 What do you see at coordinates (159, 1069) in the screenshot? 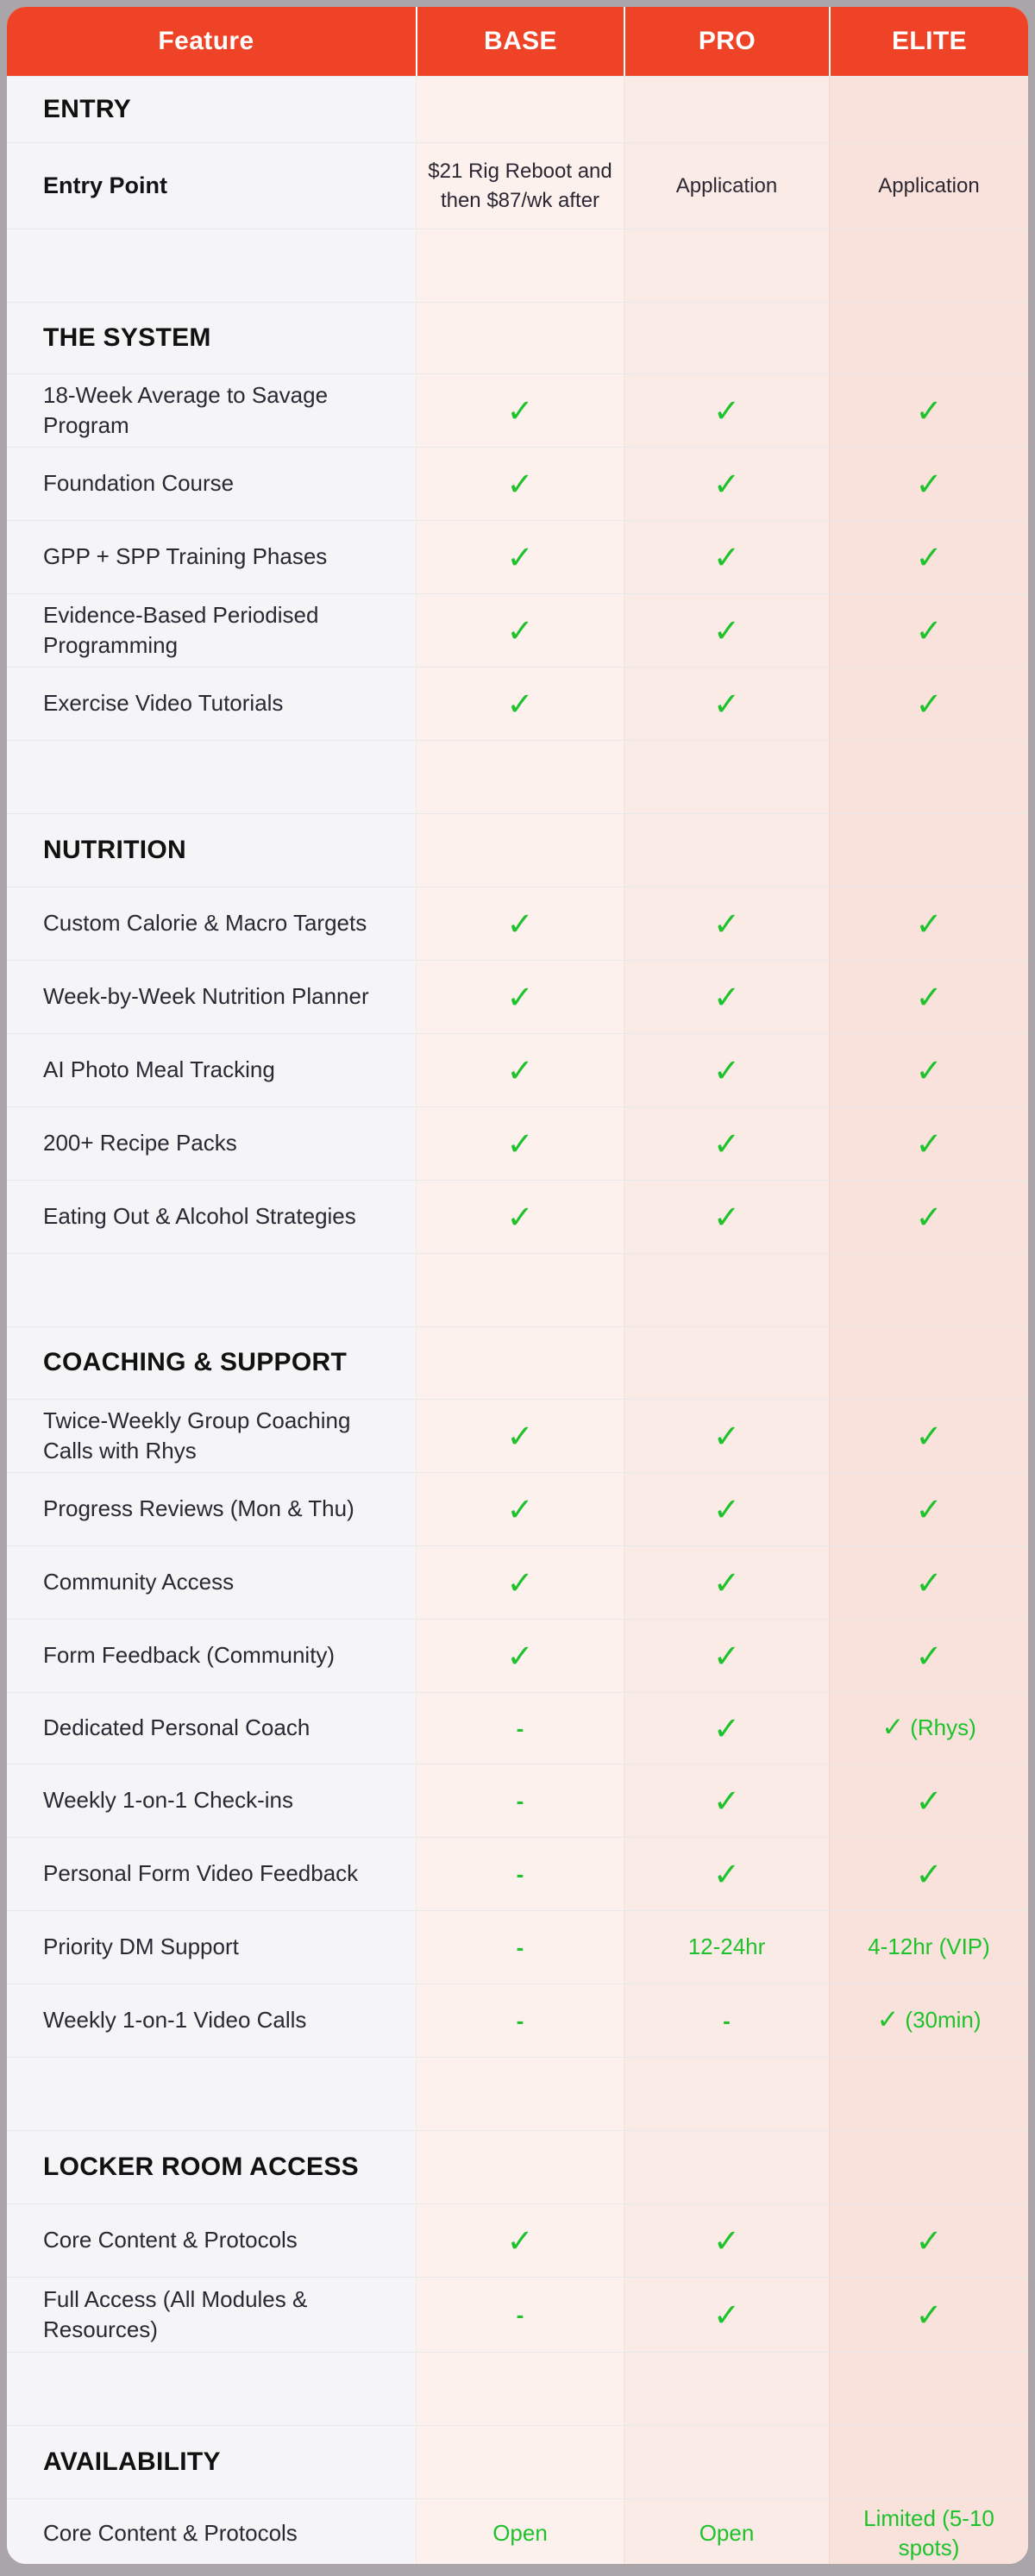
I see `feature-label: AI Photo Meal Tracking` at bounding box center [159, 1069].